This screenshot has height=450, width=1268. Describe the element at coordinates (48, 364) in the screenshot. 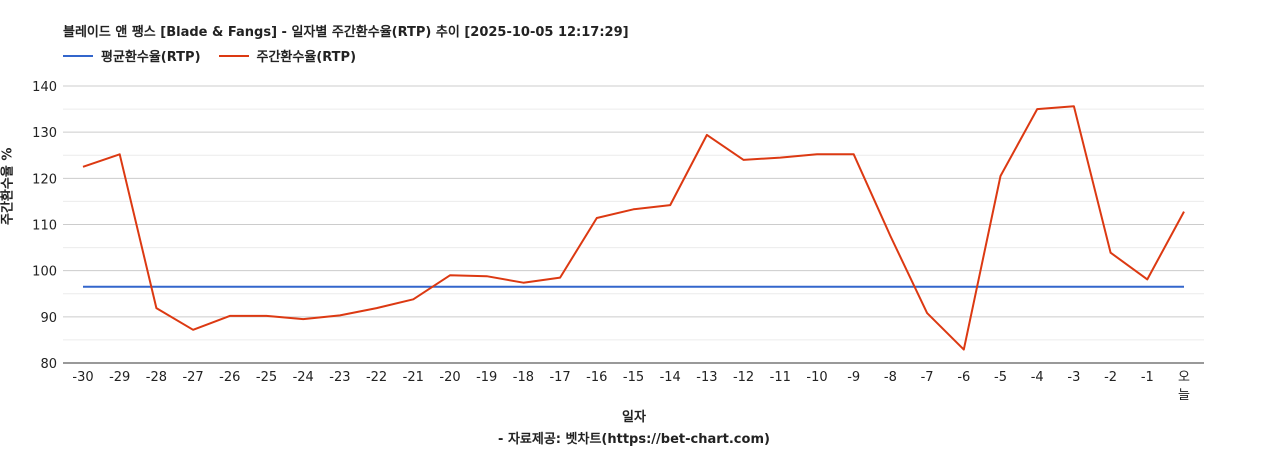

I see `y-tick-label: 80` at that location.